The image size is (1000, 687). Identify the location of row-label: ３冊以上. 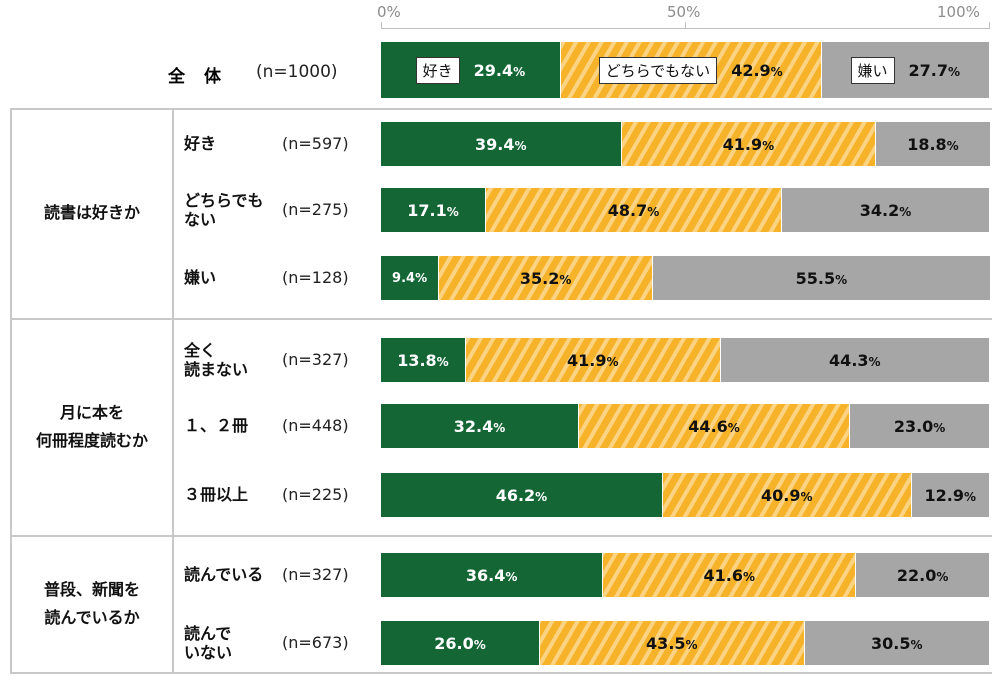
(216, 494).